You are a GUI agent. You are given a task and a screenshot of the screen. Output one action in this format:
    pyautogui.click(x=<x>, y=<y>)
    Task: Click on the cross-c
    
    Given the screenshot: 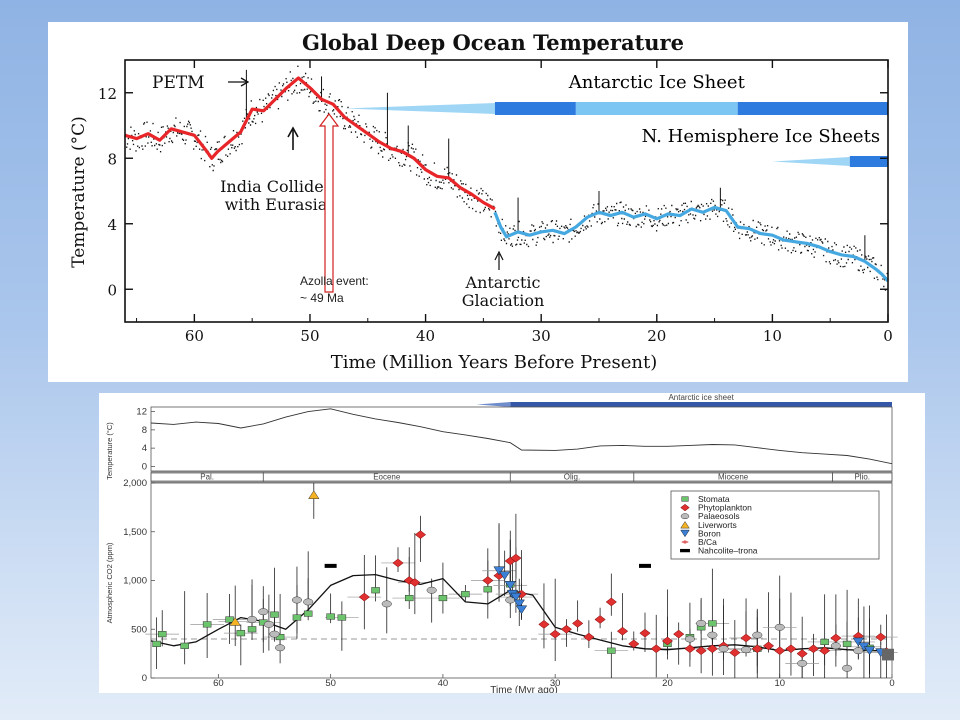 What is the action you would take?
    pyautogui.click(x=685, y=542)
    